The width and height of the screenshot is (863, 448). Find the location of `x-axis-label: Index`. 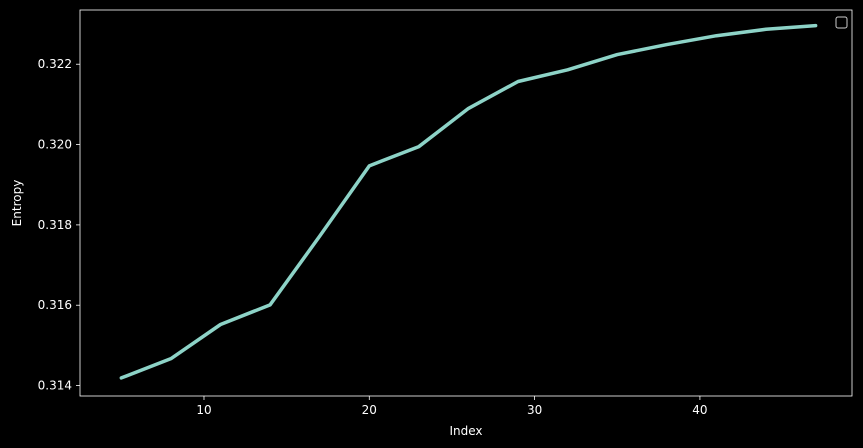

x-axis-label: Index is located at coordinates (465, 431).